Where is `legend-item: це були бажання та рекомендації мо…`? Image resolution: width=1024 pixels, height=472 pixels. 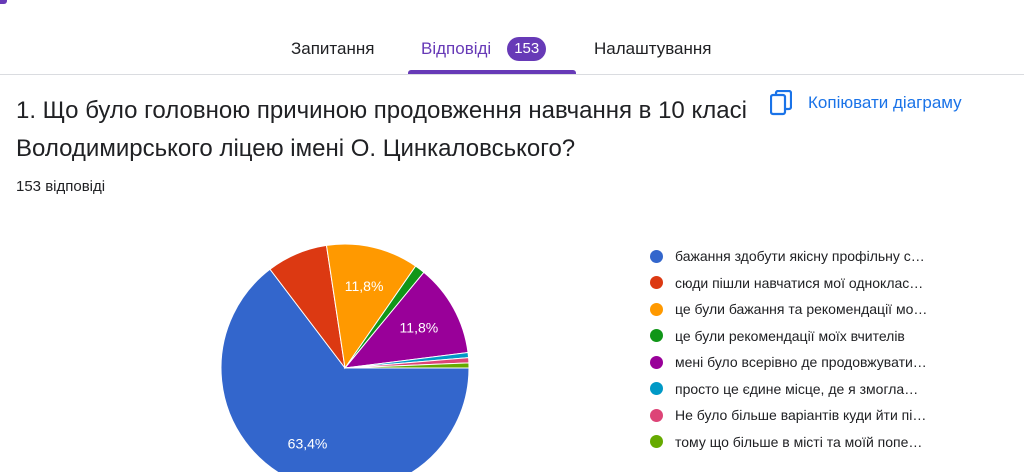
legend-item: це були бажання та рекомендації мо… is located at coordinates (788, 309).